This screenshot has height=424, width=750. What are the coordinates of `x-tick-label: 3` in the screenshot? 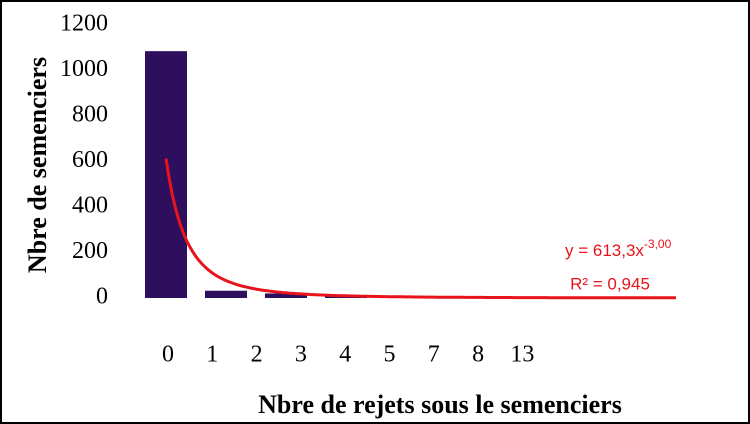 It's located at (301, 355).